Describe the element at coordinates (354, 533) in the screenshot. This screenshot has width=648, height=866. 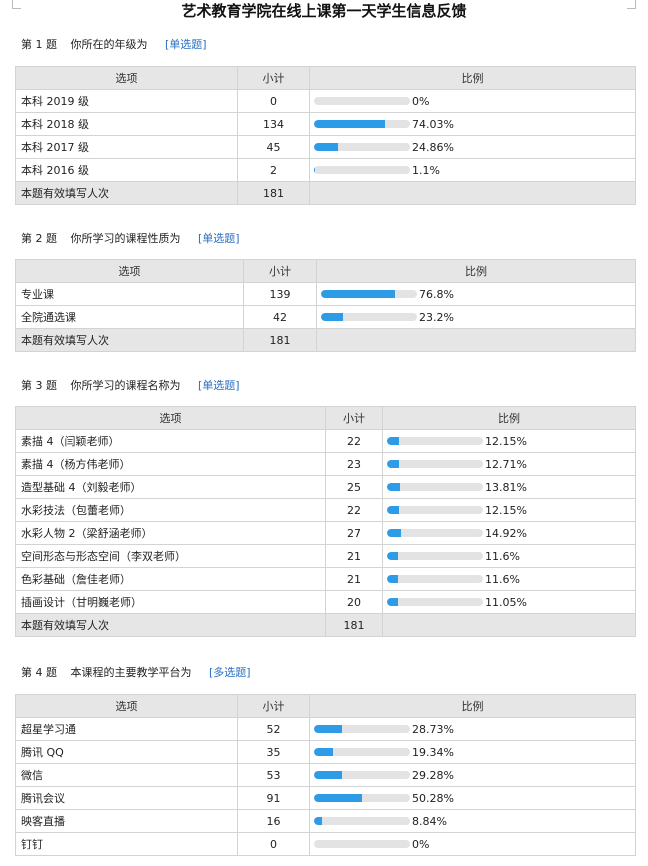
I see `option-count: 27` at that location.